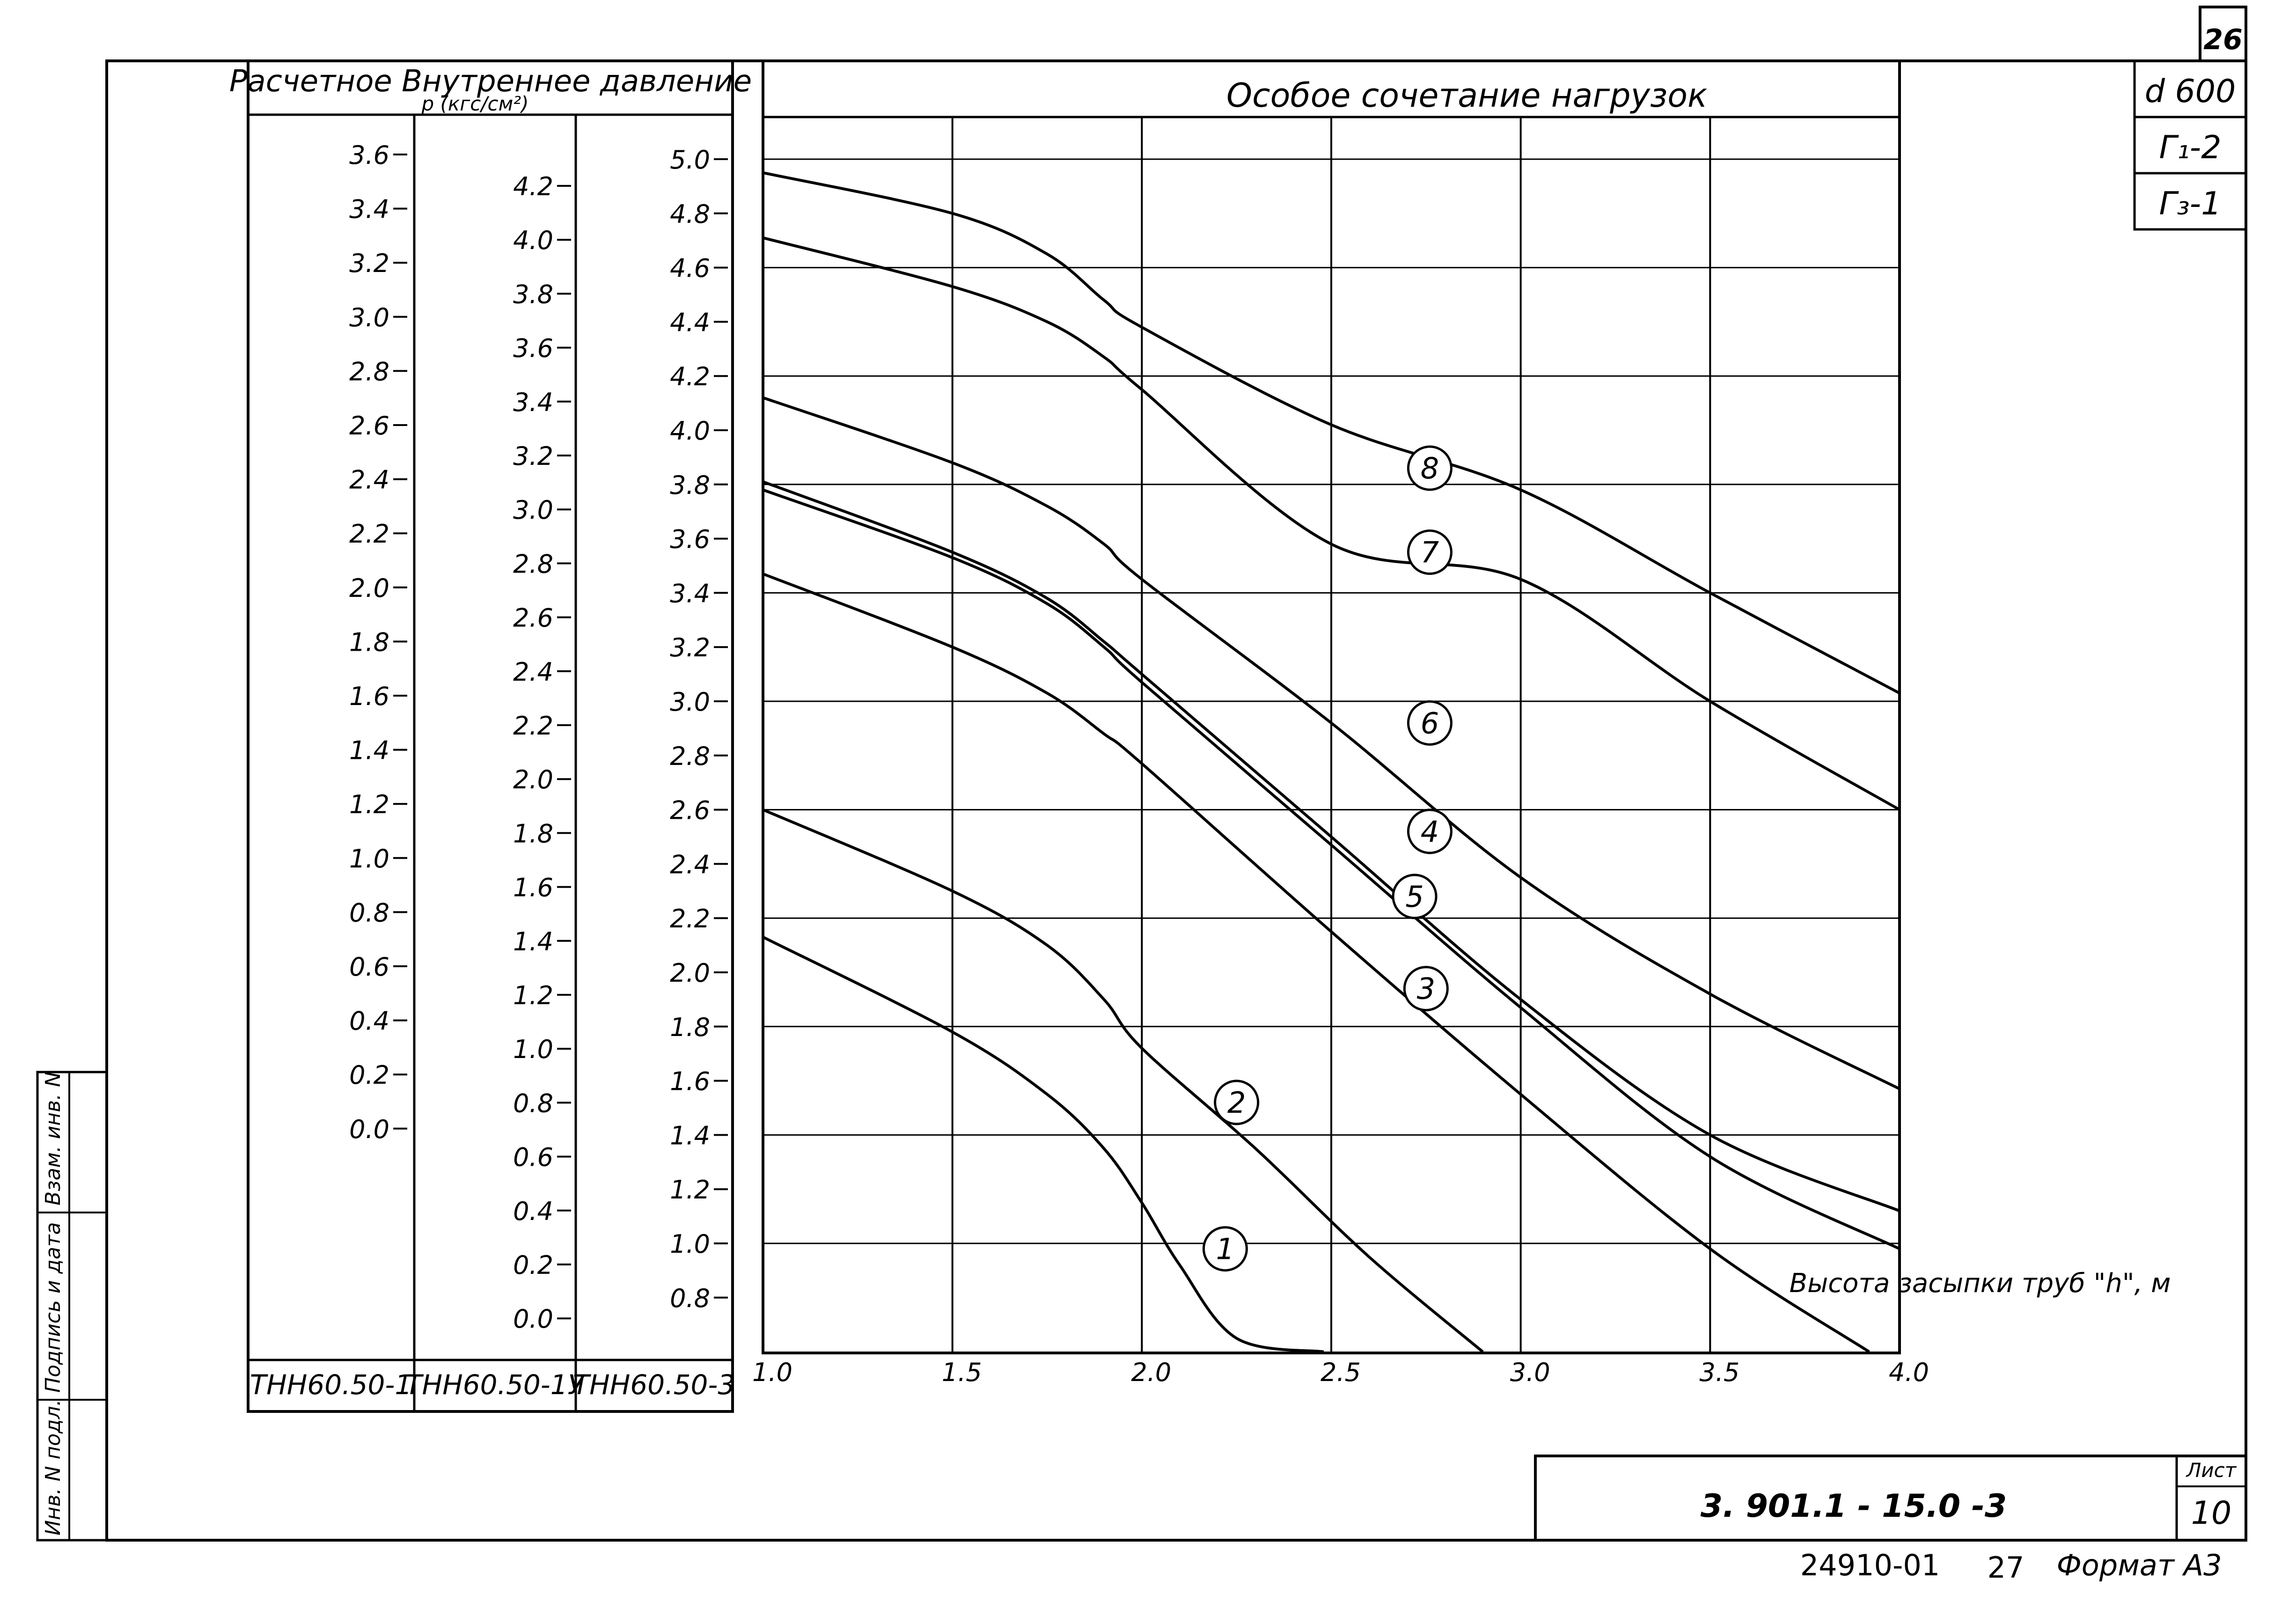  Describe the element at coordinates (1870, 1565) in the screenshot. I see `bottom-code: 24910-01` at that location.